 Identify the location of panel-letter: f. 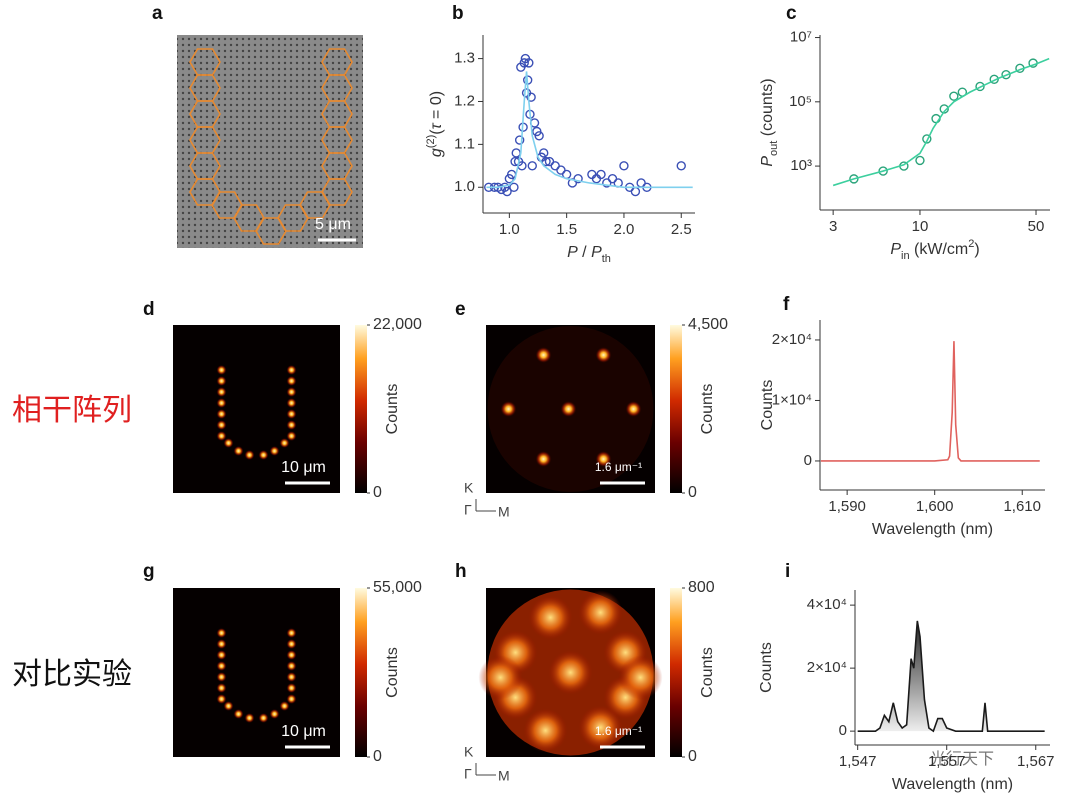
(786, 304).